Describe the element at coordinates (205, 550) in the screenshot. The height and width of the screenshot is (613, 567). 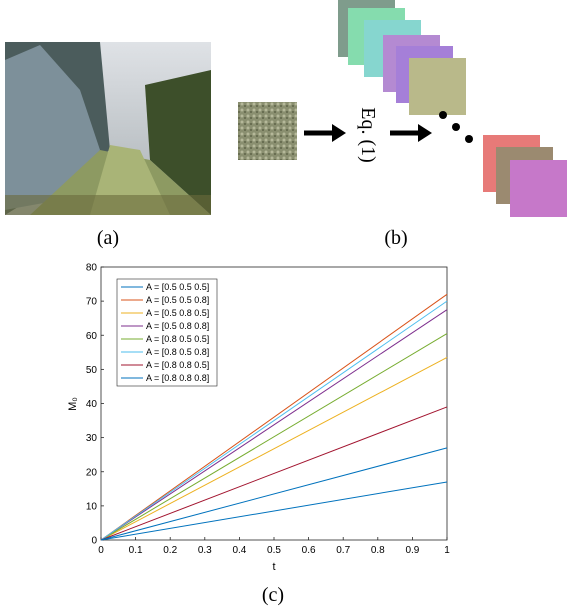
I see `x-tick-label: 0.3` at that location.